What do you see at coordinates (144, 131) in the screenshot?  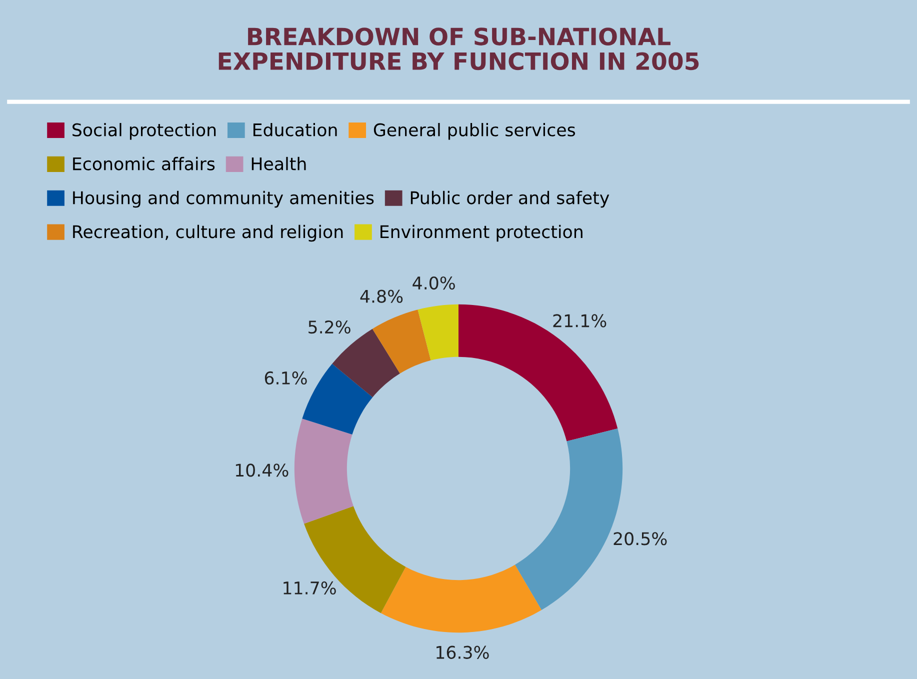 I see `legend-label: Social protection` at bounding box center [144, 131].